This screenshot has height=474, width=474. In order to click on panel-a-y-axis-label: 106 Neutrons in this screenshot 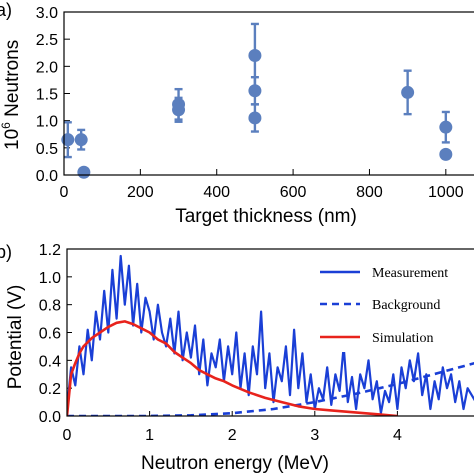, I will do `click(11, 95)`.